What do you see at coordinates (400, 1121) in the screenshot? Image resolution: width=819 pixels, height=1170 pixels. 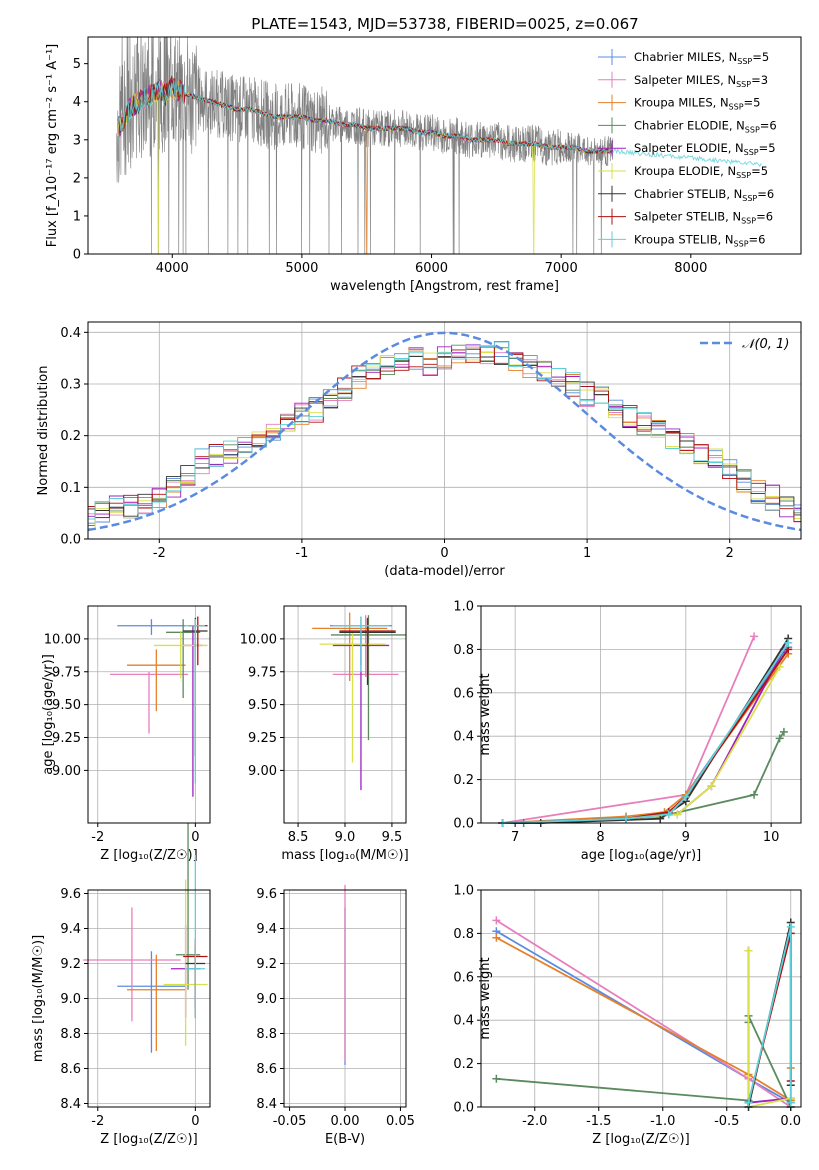 I see `tick-label-x: 0.05` at bounding box center [400, 1121].